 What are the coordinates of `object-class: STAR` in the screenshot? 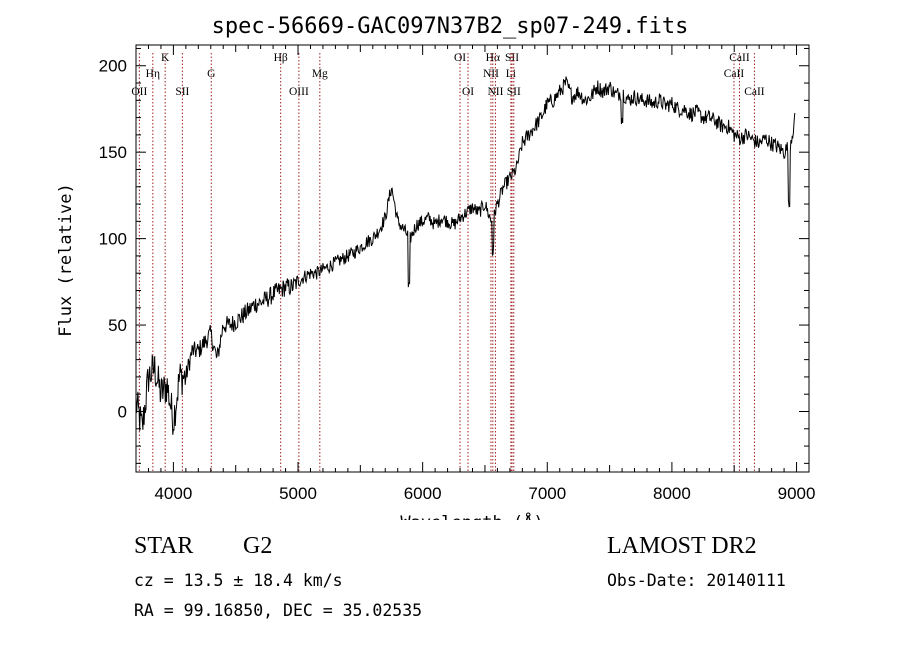 It's located at (164, 546).